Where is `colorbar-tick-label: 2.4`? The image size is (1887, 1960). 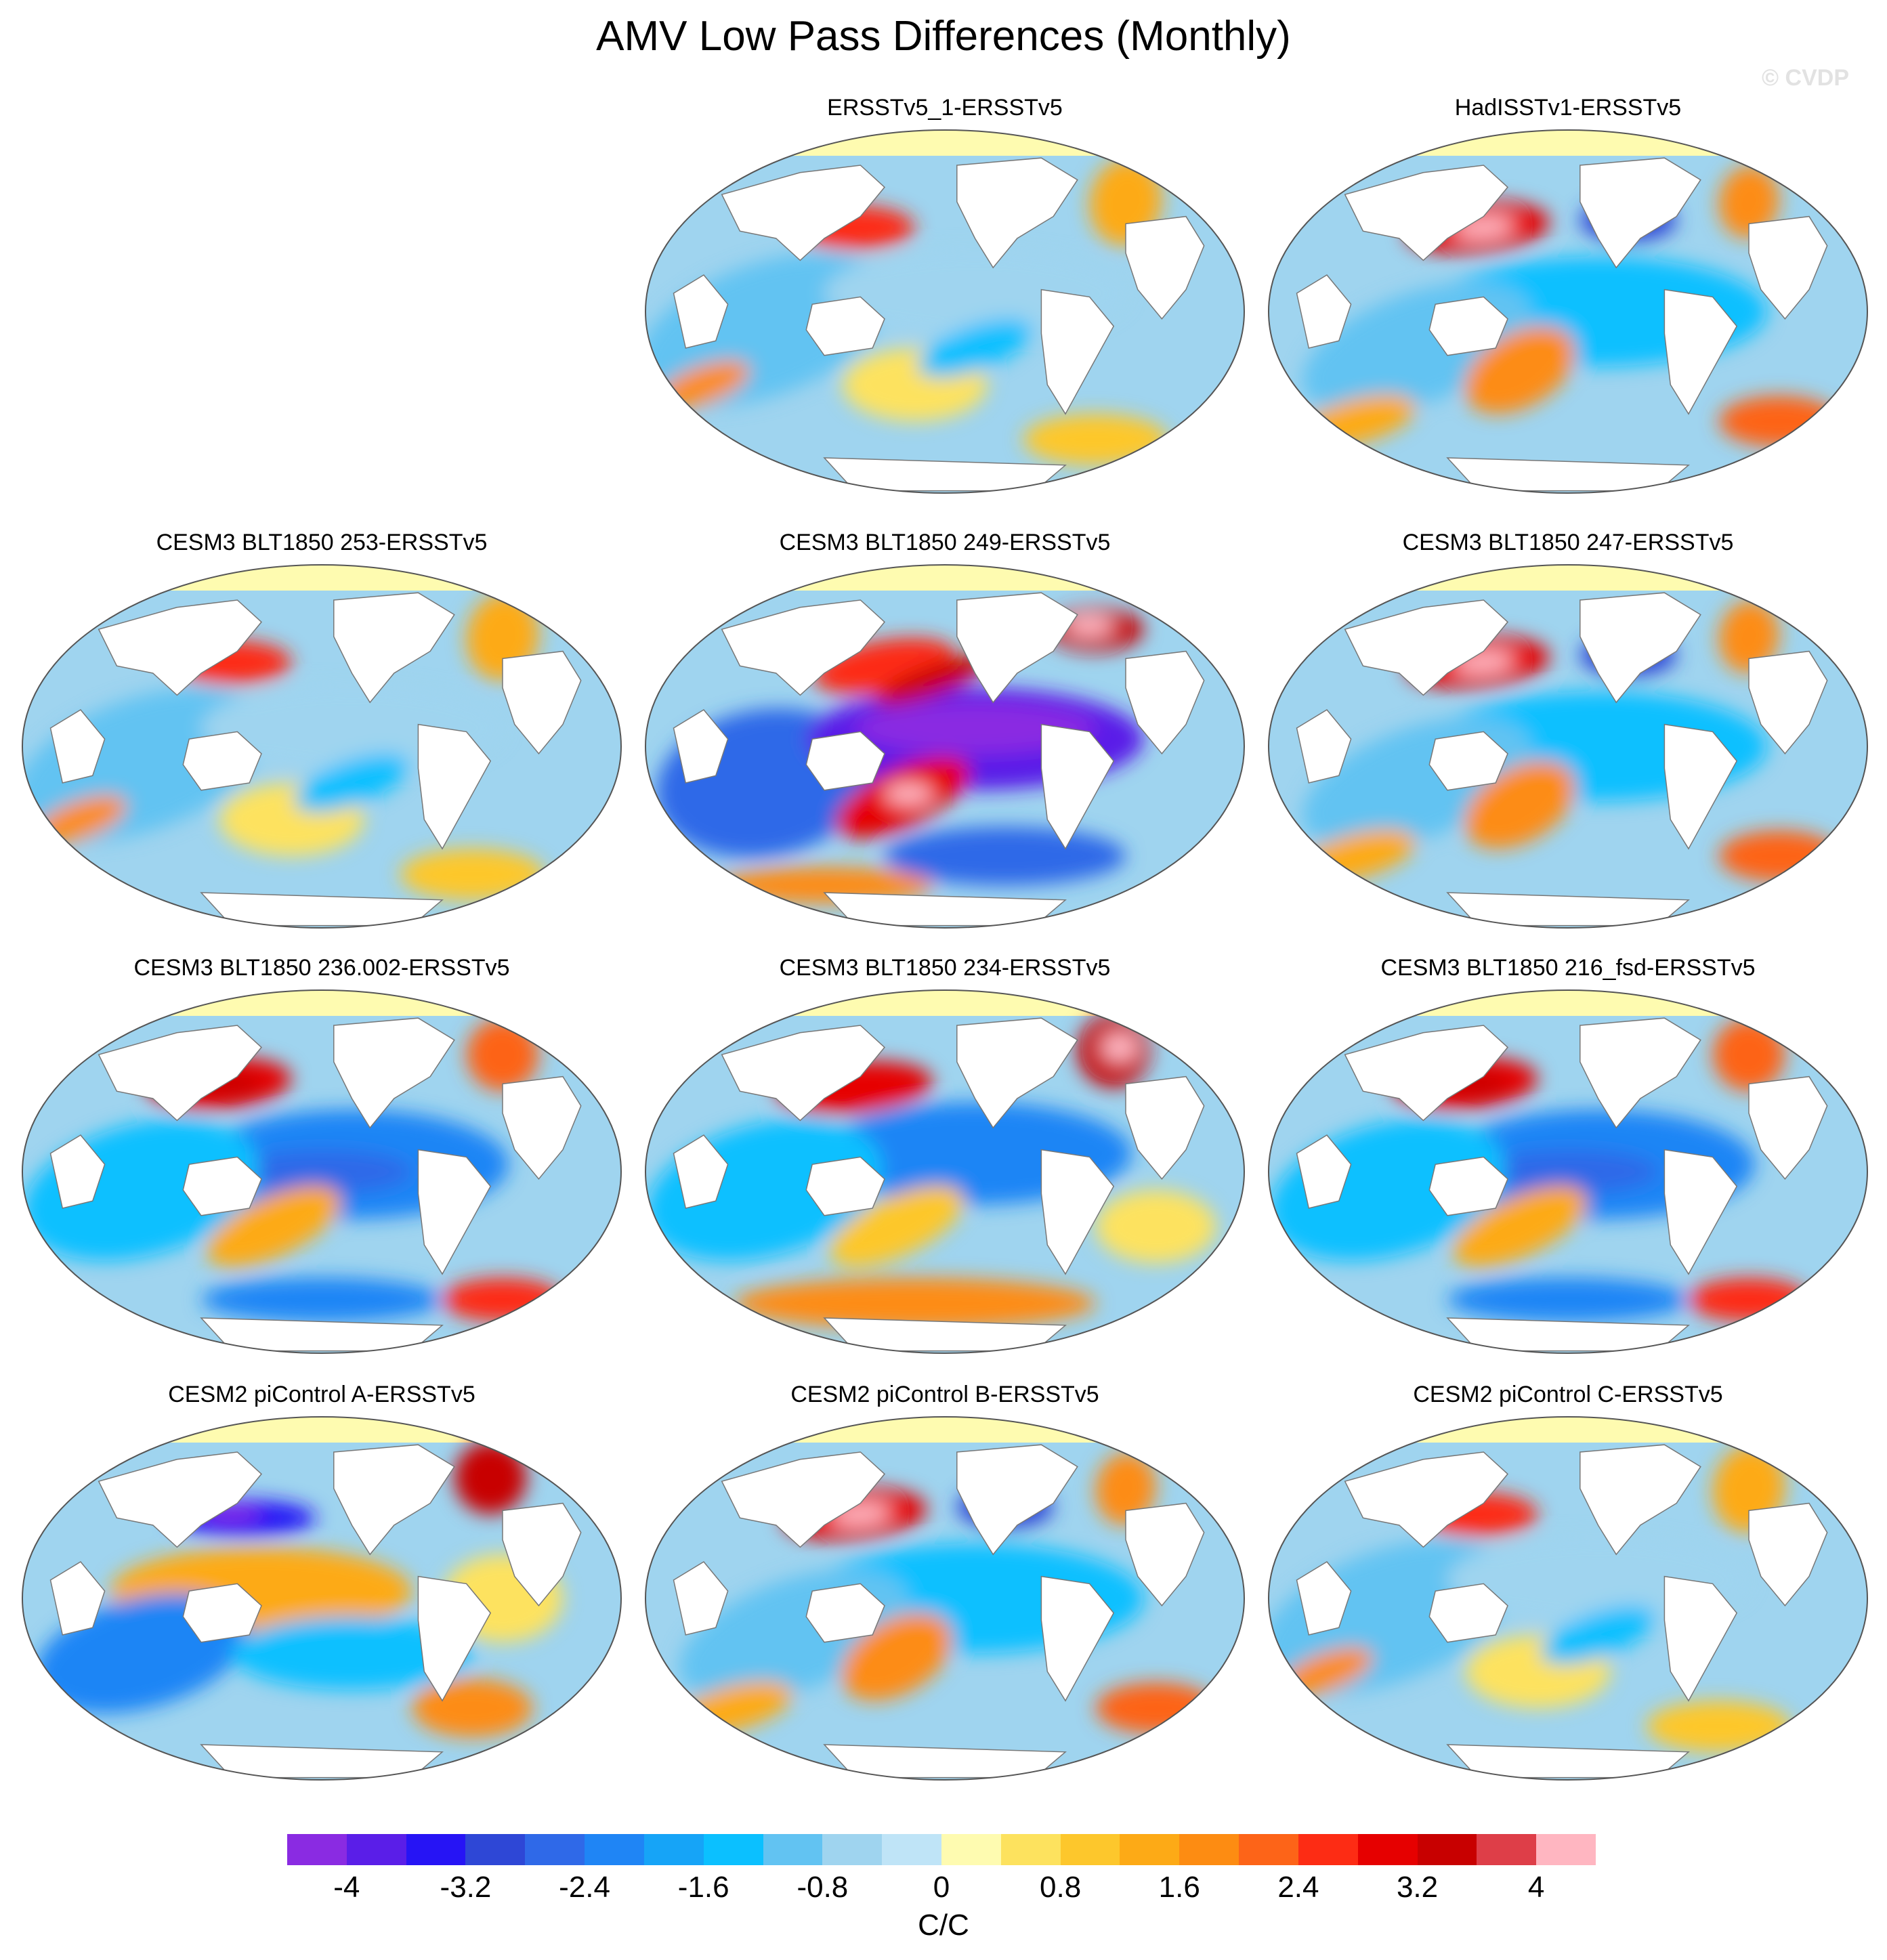 colorbar-tick-label: 2.4 is located at coordinates (1298, 1887).